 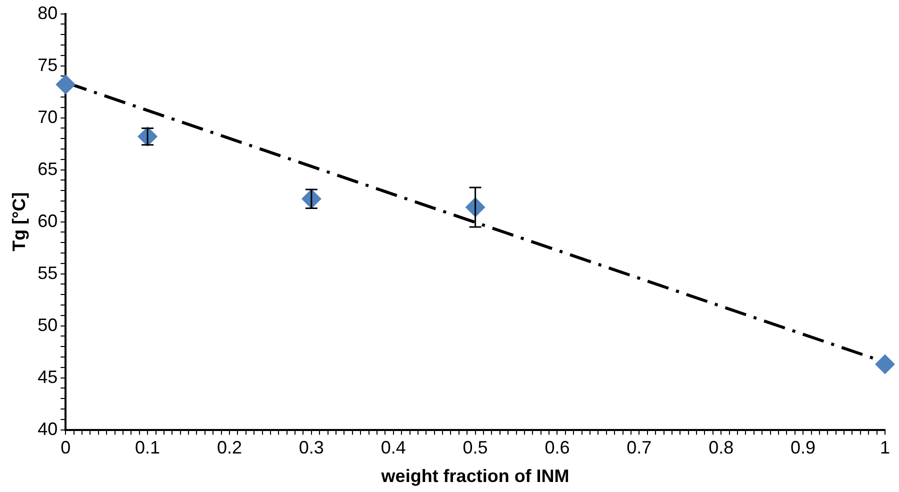 What do you see at coordinates (48, 272) in the screenshot?
I see `y-tick-label: 55` at bounding box center [48, 272].